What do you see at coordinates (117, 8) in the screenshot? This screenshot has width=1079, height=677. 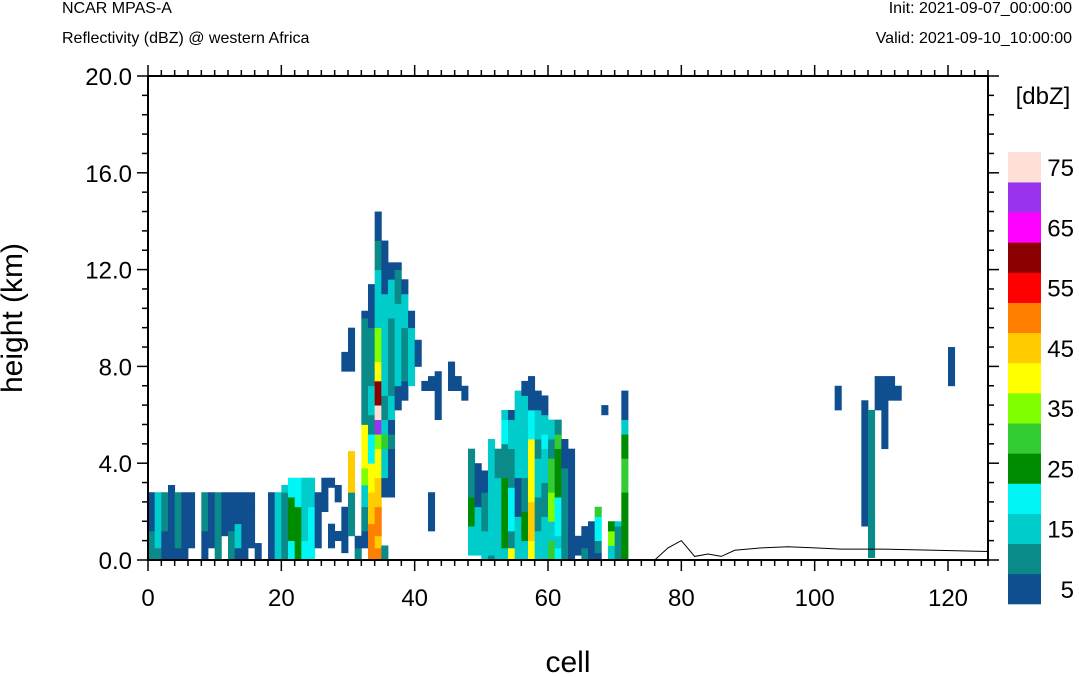 I see `header-left-title: NCAR MPAS-A` at bounding box center [117, 8].